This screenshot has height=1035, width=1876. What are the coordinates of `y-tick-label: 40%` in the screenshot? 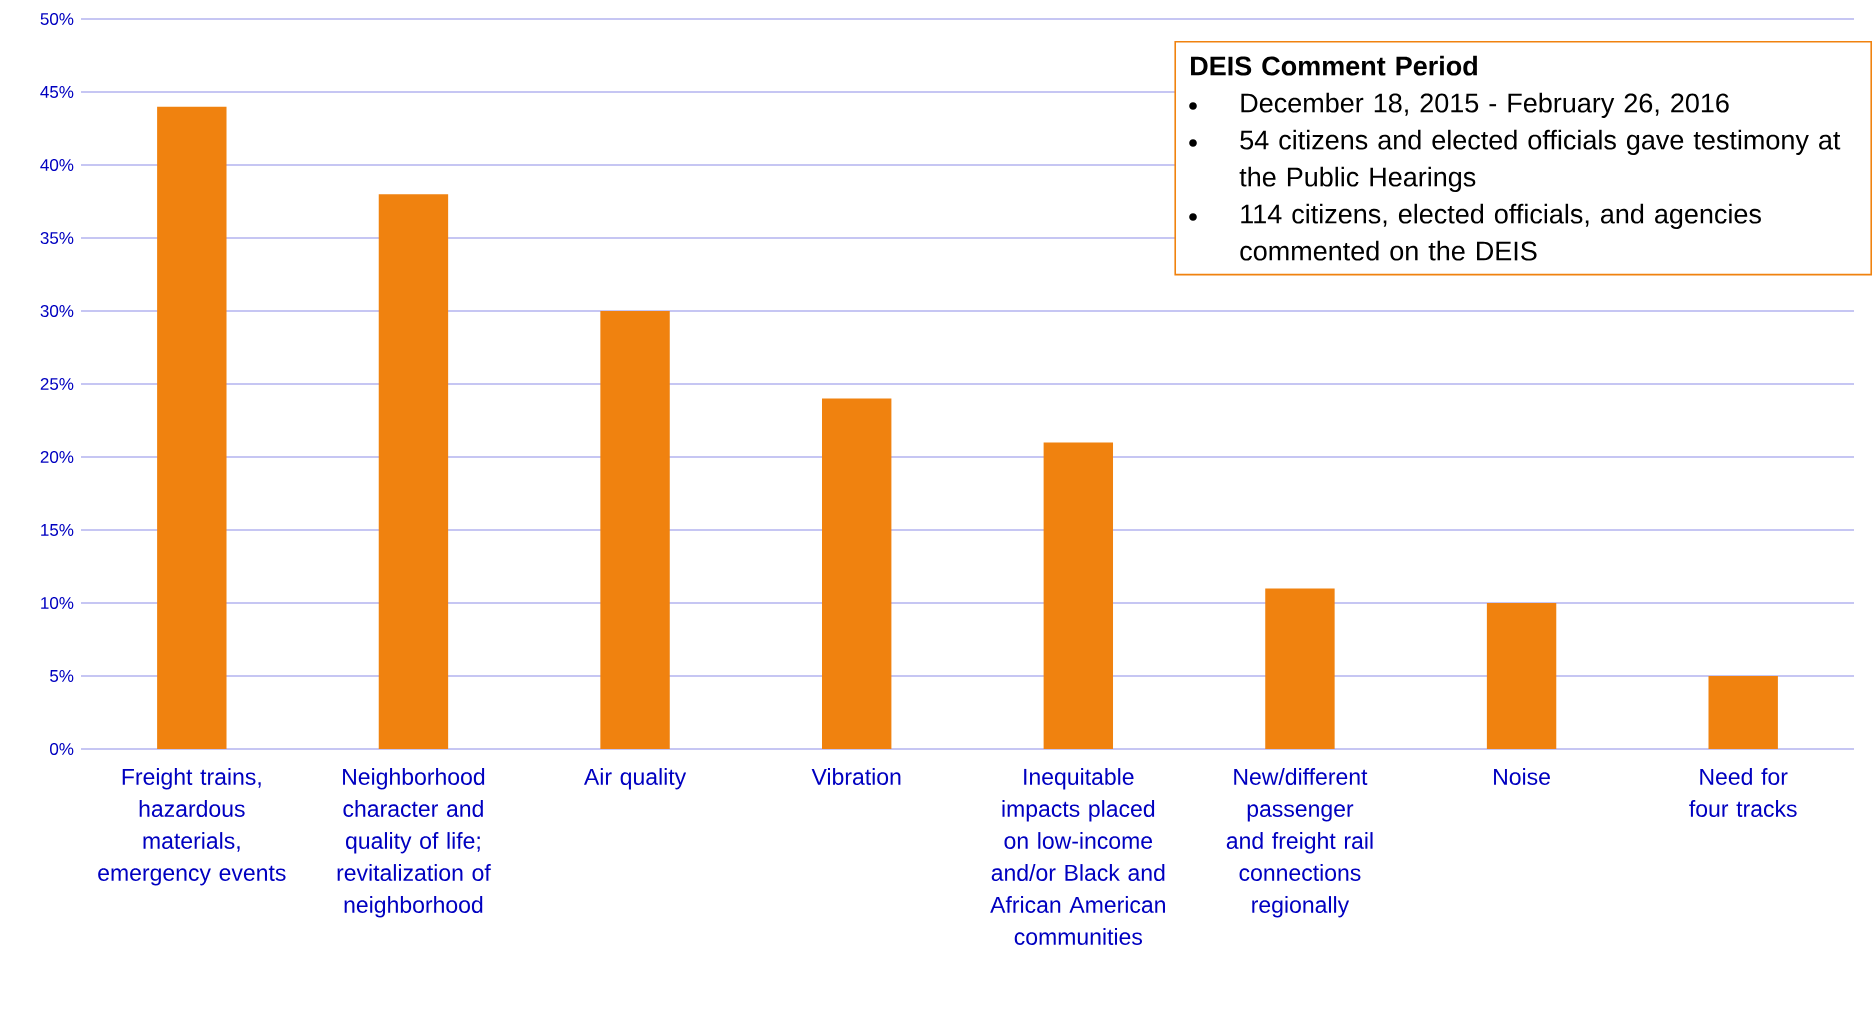 It's located at (57, 165).